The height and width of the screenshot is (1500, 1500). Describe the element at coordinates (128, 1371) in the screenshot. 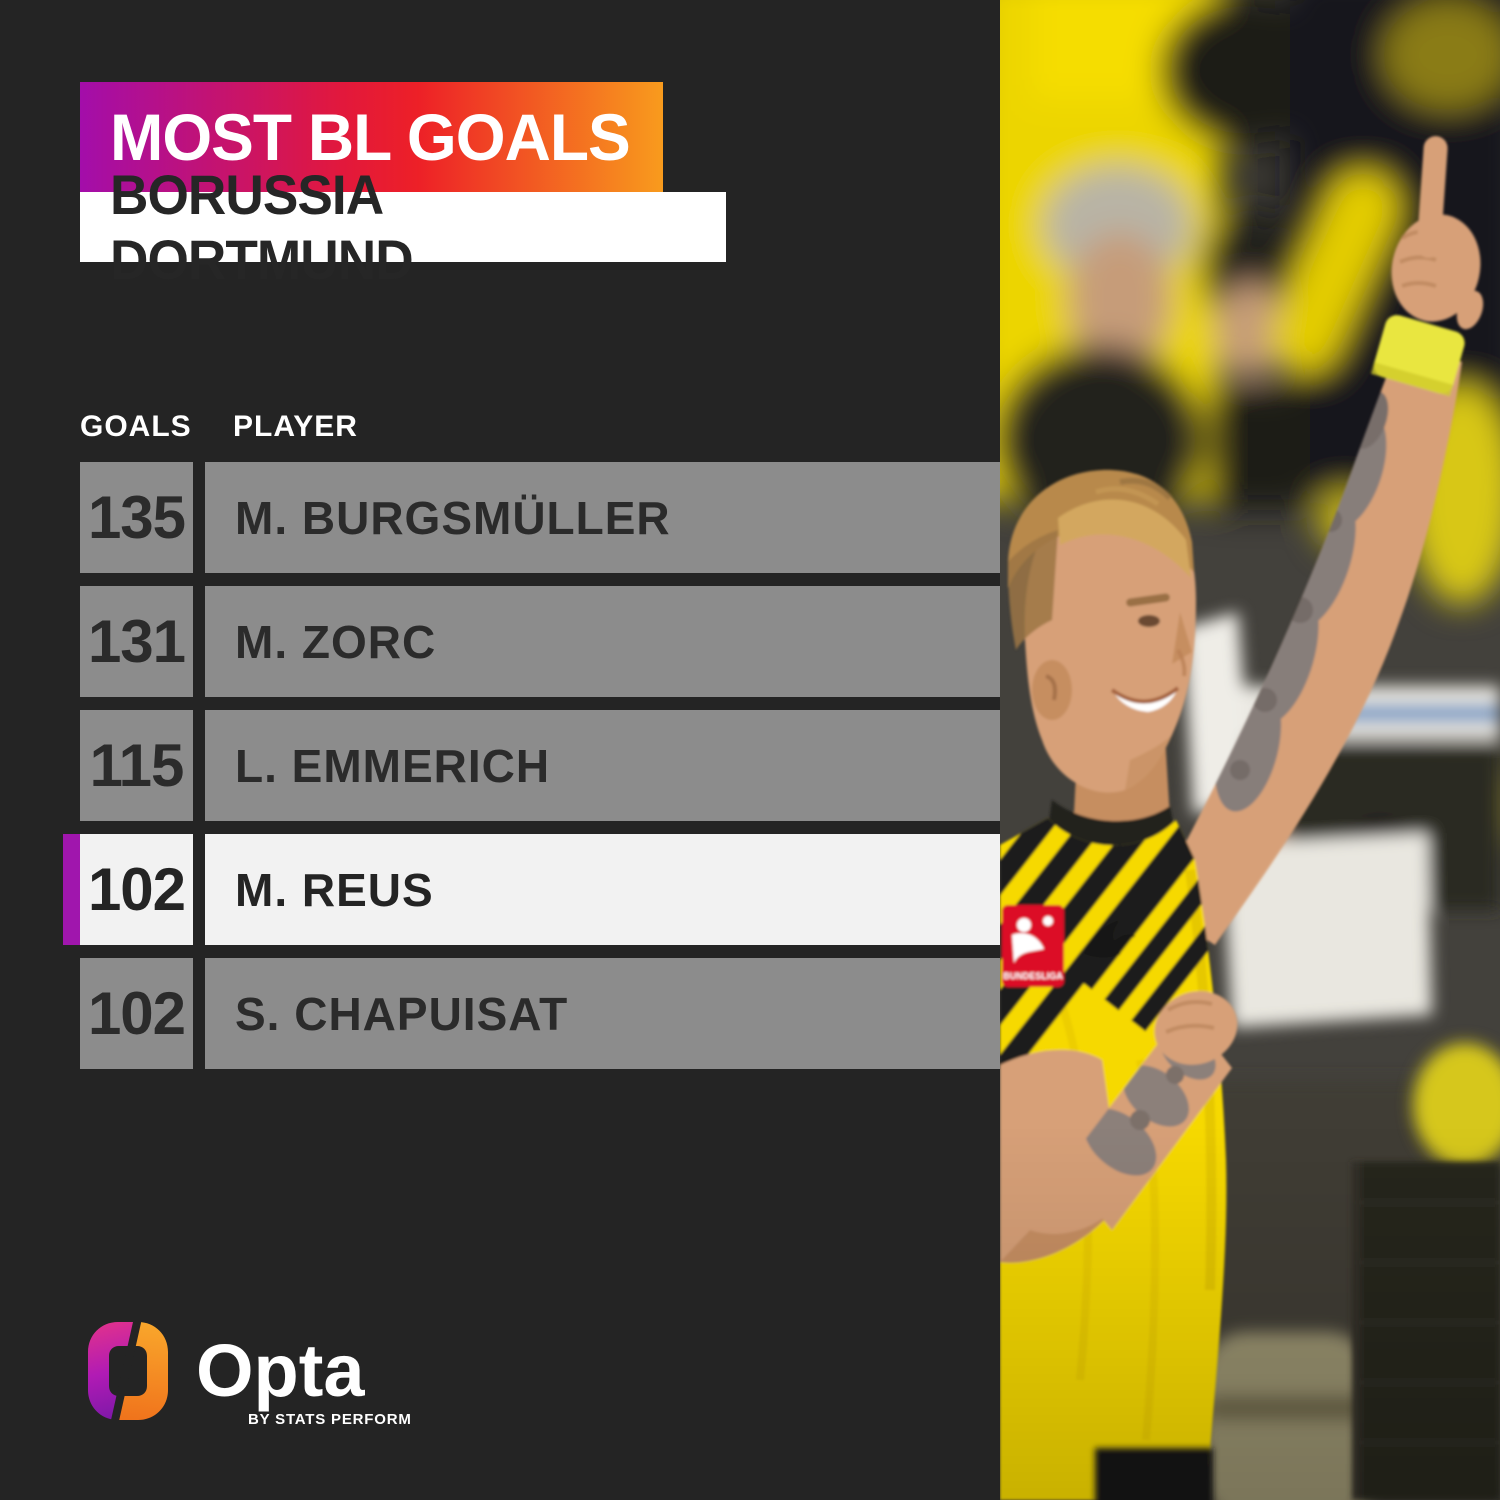

I see `opta-logo-icon` at that location.